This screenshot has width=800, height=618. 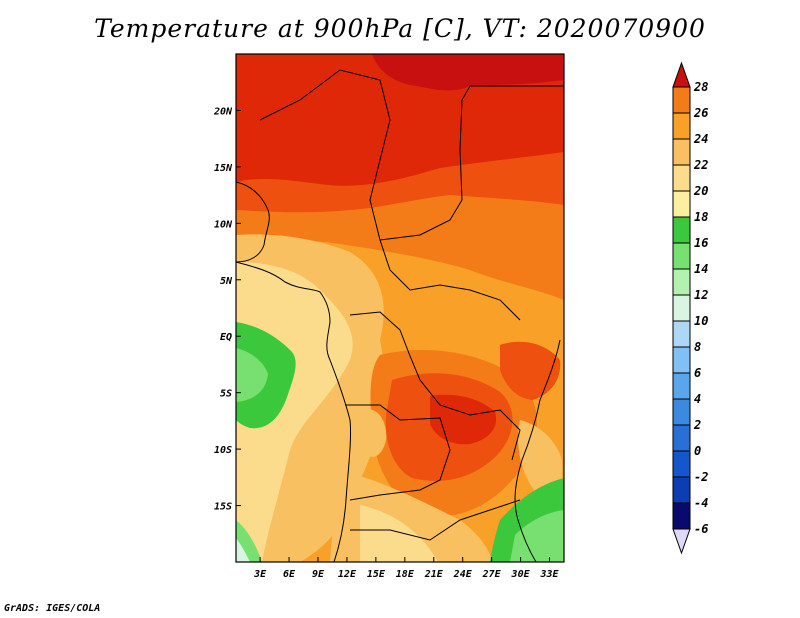 I want to click on field-band-9-sw, so click(x=243, y=550).